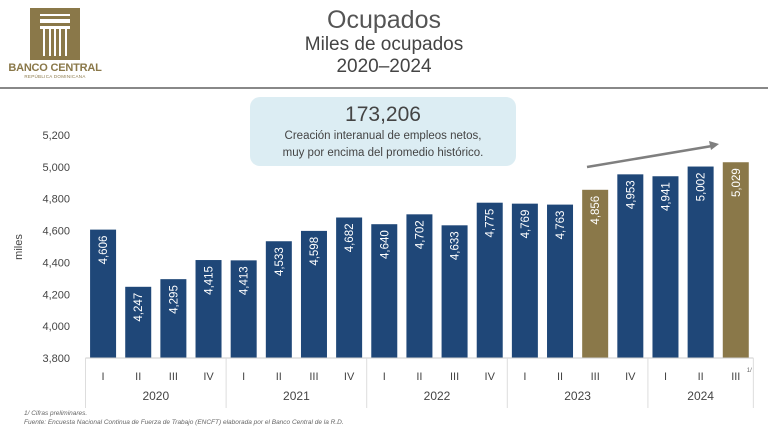  Describe the element at coordinates (56, 413) in the screenshot. I see `footnote-preliminary: 1/ Cifras preliminares.` at that location.